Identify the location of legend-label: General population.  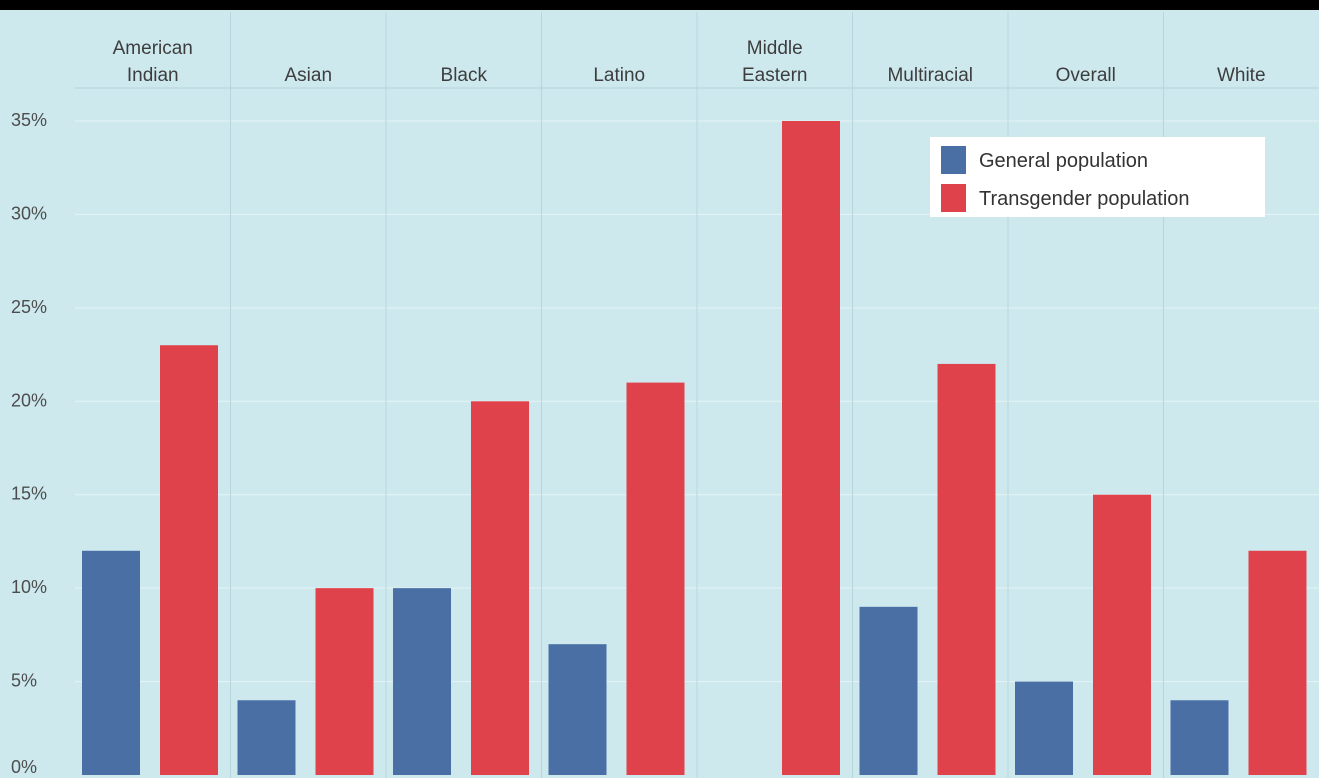
(1063, 161).